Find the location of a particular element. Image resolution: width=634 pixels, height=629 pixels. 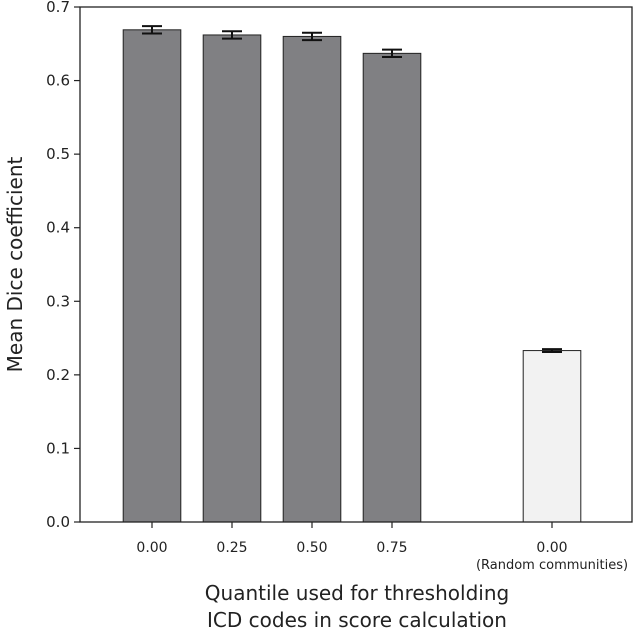

y-tick-label: 0.6 is located at coordinates (58, 81).